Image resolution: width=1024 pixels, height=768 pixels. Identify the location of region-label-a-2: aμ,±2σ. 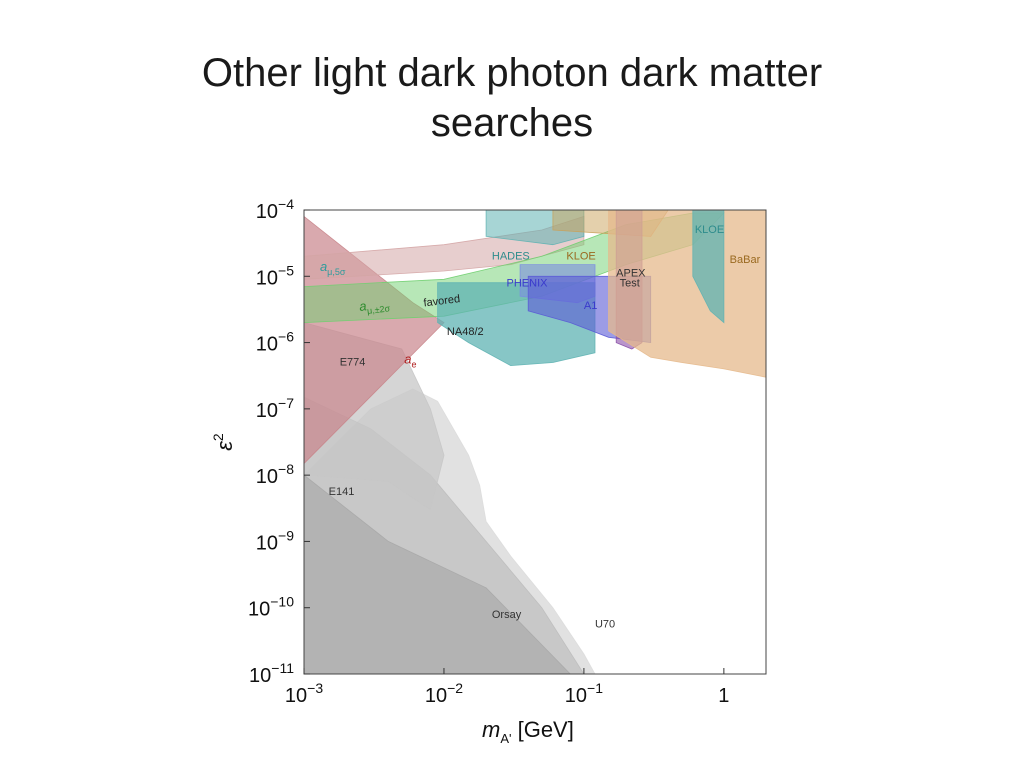
(374, 306).